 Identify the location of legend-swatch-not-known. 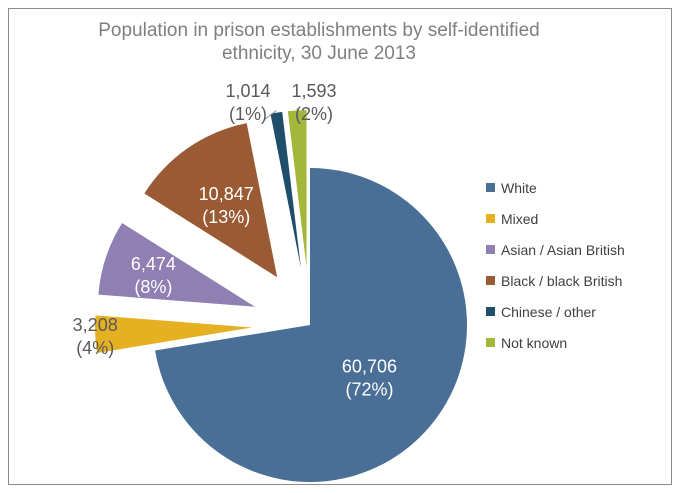
(490, 342).